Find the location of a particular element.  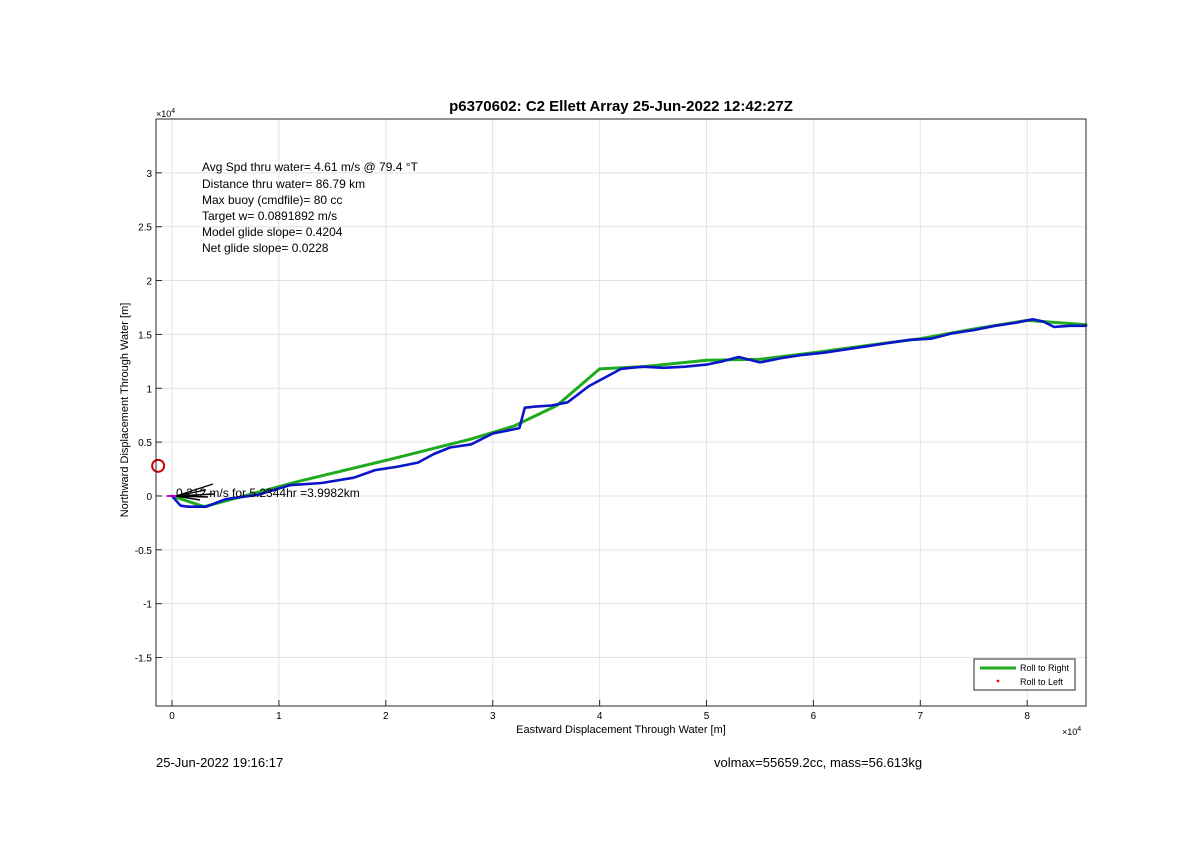

y-tick-label: 1.5 is located at coordinates (145, 335).